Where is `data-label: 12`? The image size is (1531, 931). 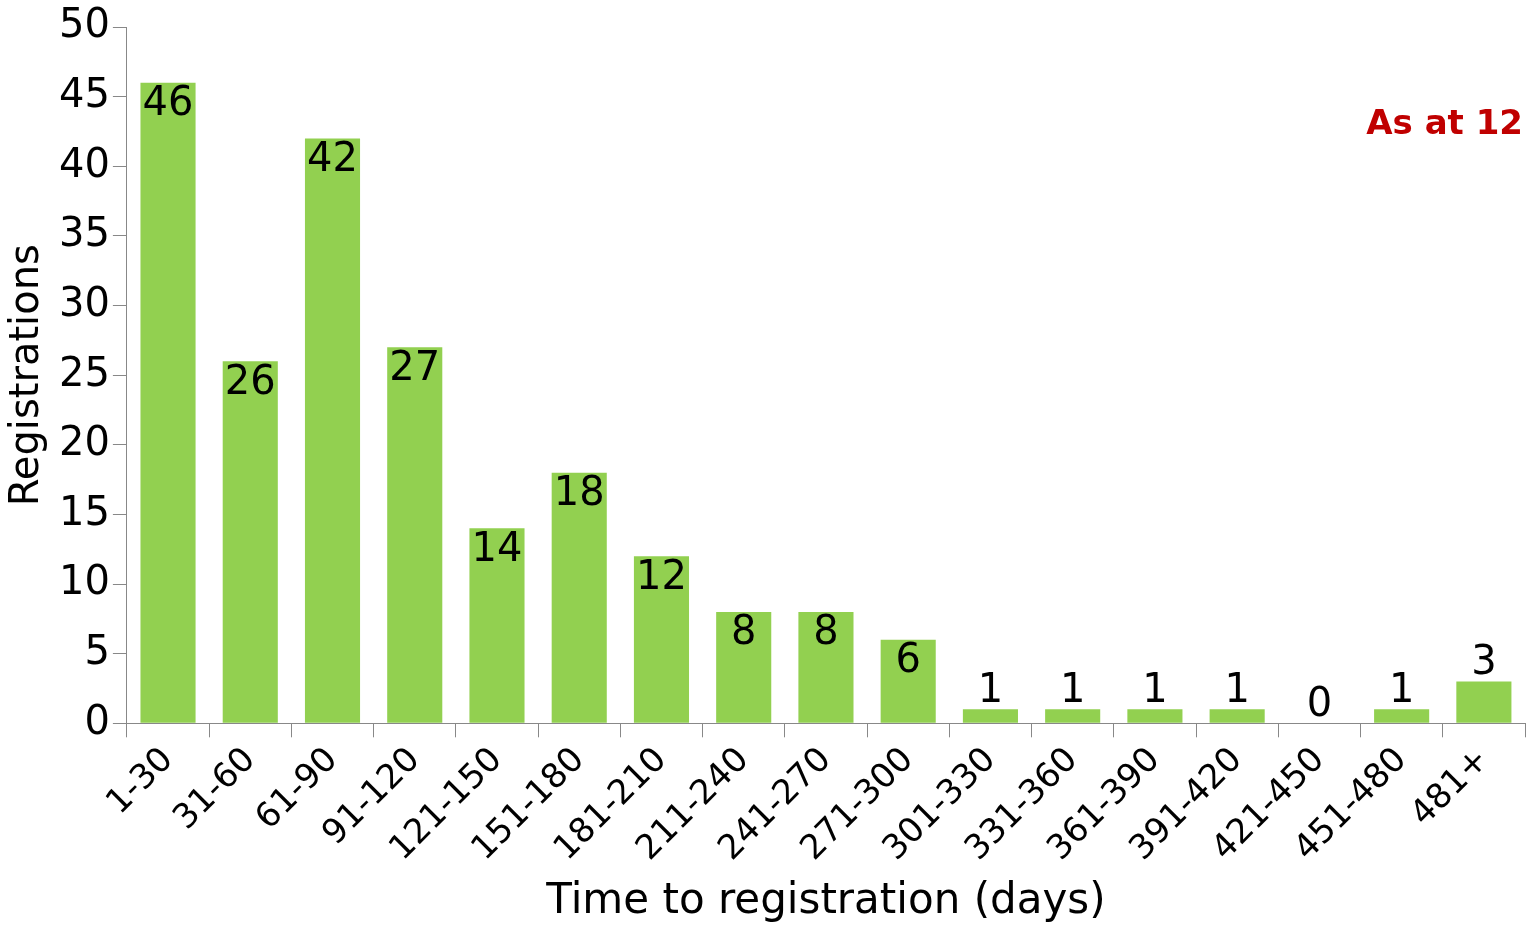
data-label: 12 is located at coordinates (661, 574).